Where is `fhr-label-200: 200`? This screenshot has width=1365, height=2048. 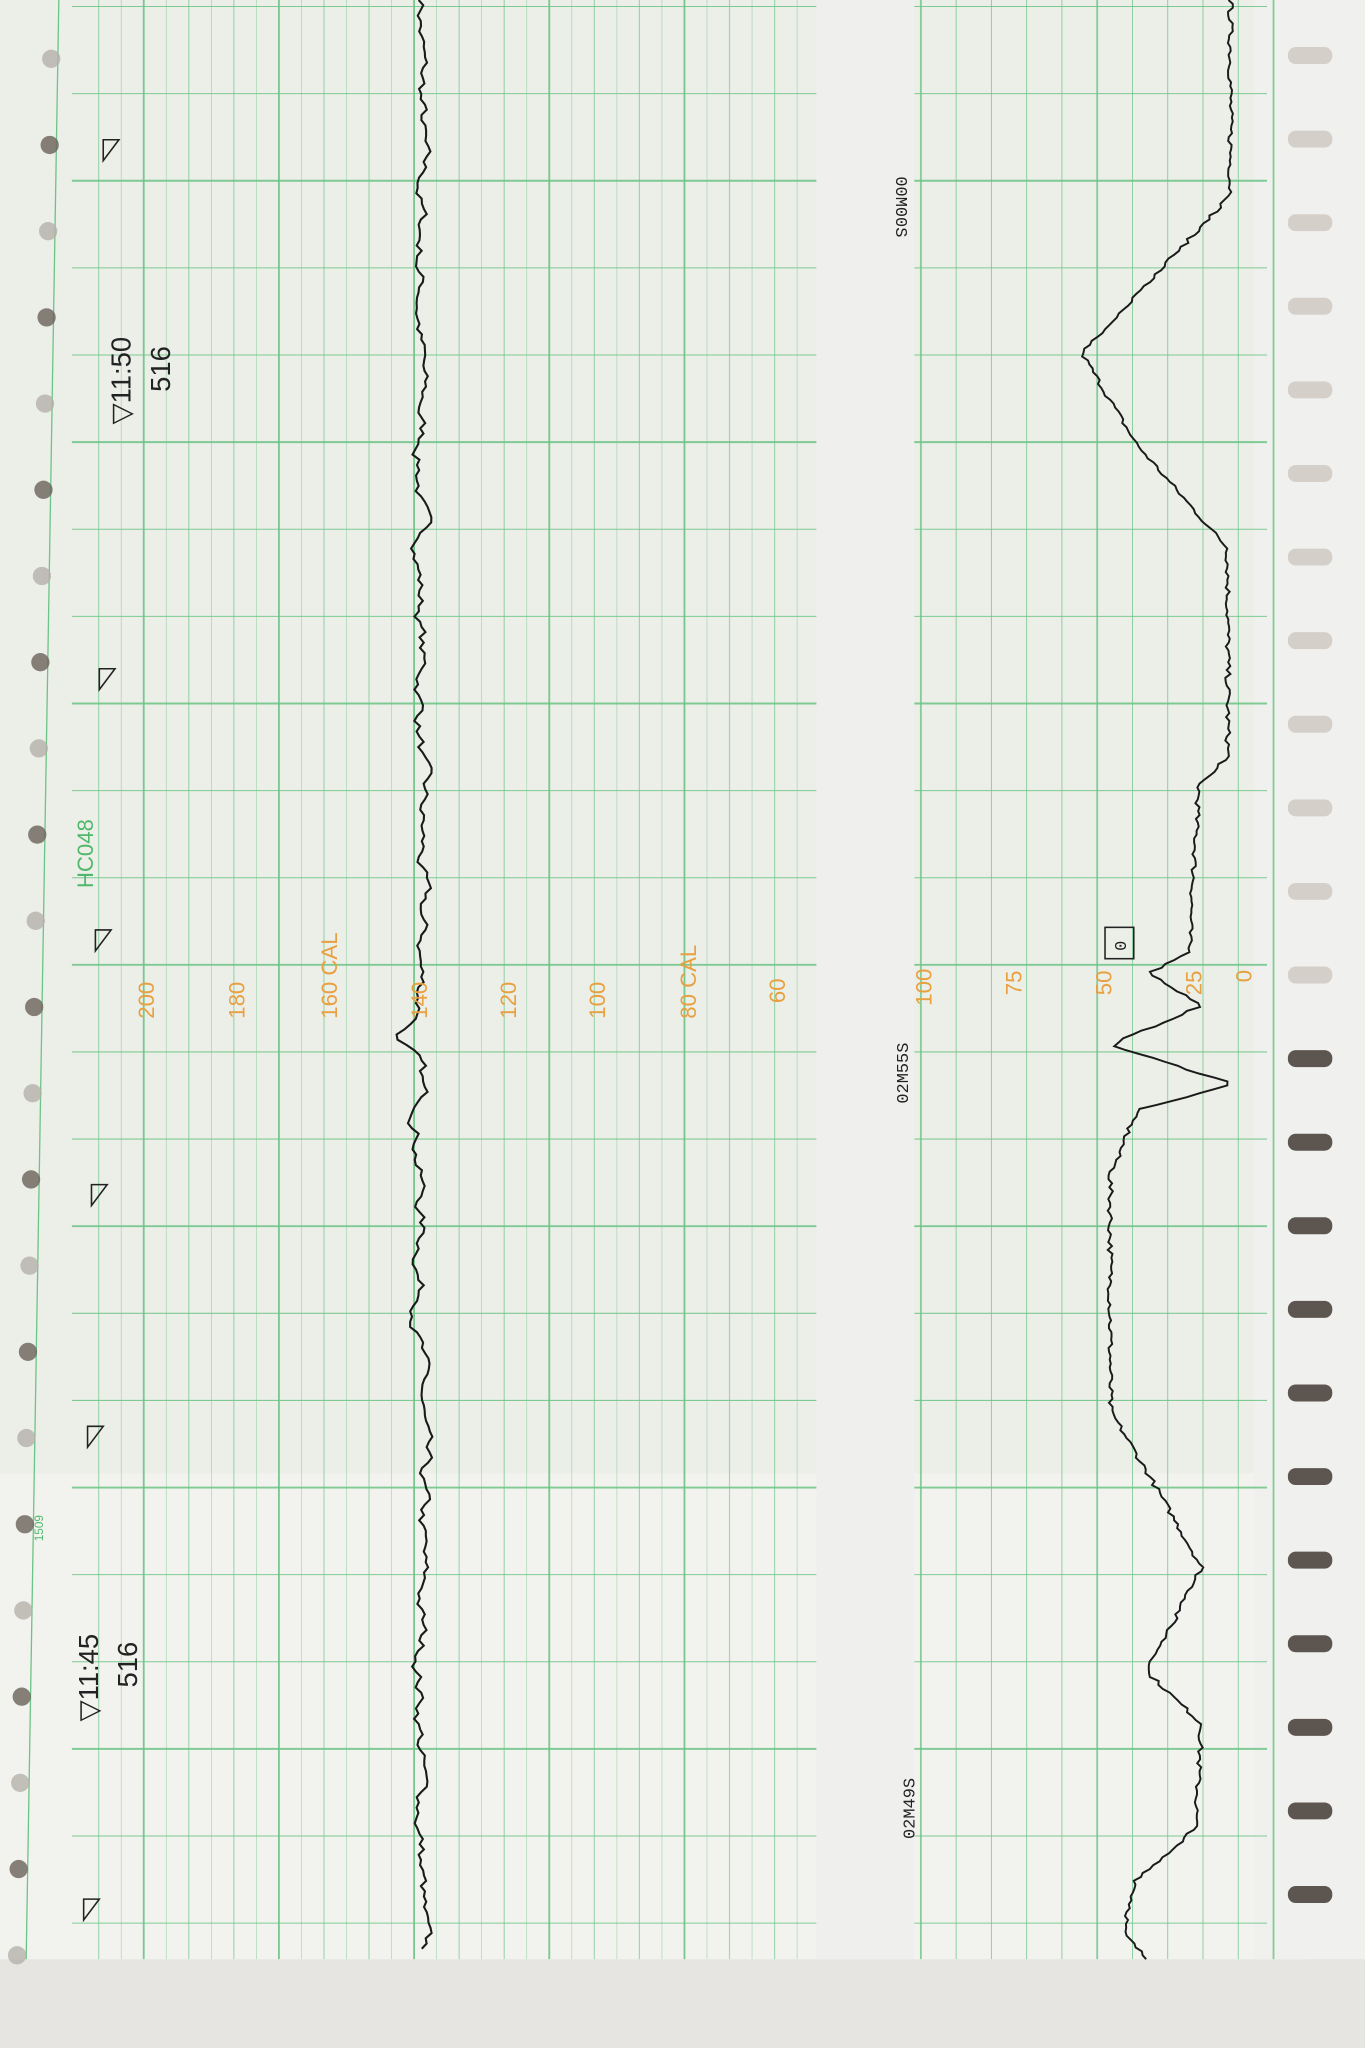 fhr-label-200: 200 is located at coordinates (146, 1000).